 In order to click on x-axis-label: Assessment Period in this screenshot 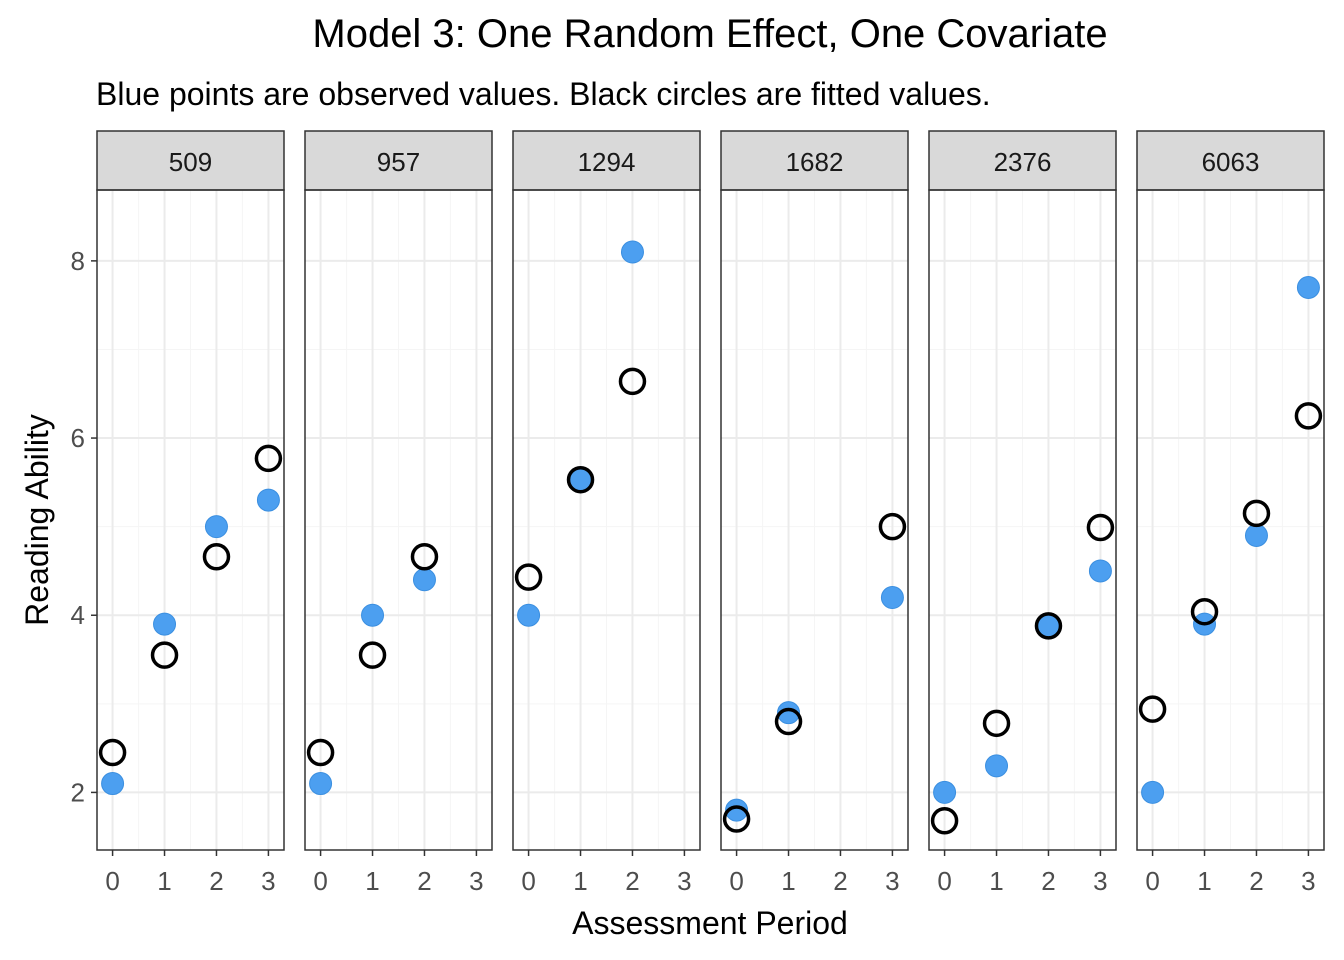, I will do `click(710, 923)`.